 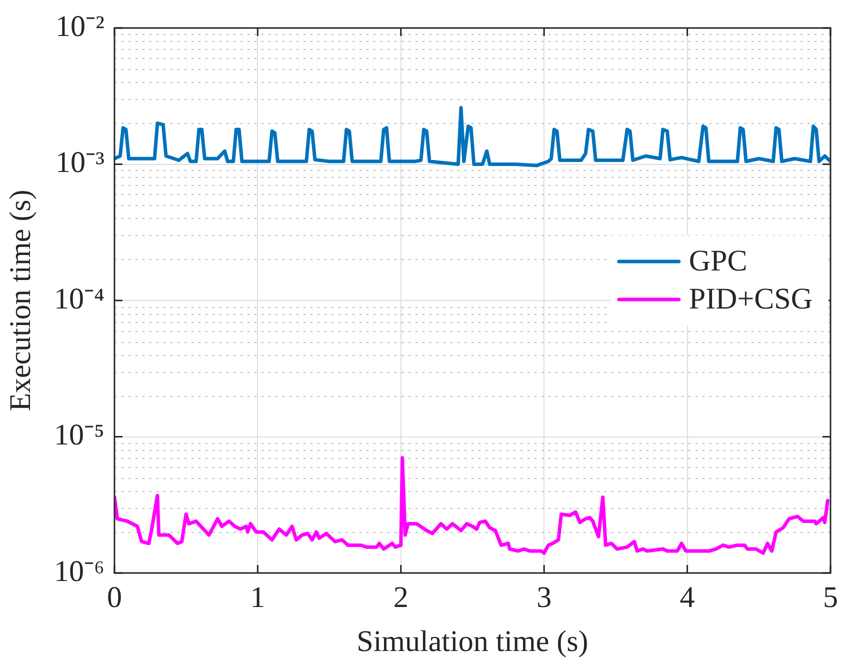 What do you see at coordinates (114, 597) in the screenshot?
I see `x-tick-label: 0` at bounding box center [114, 597].